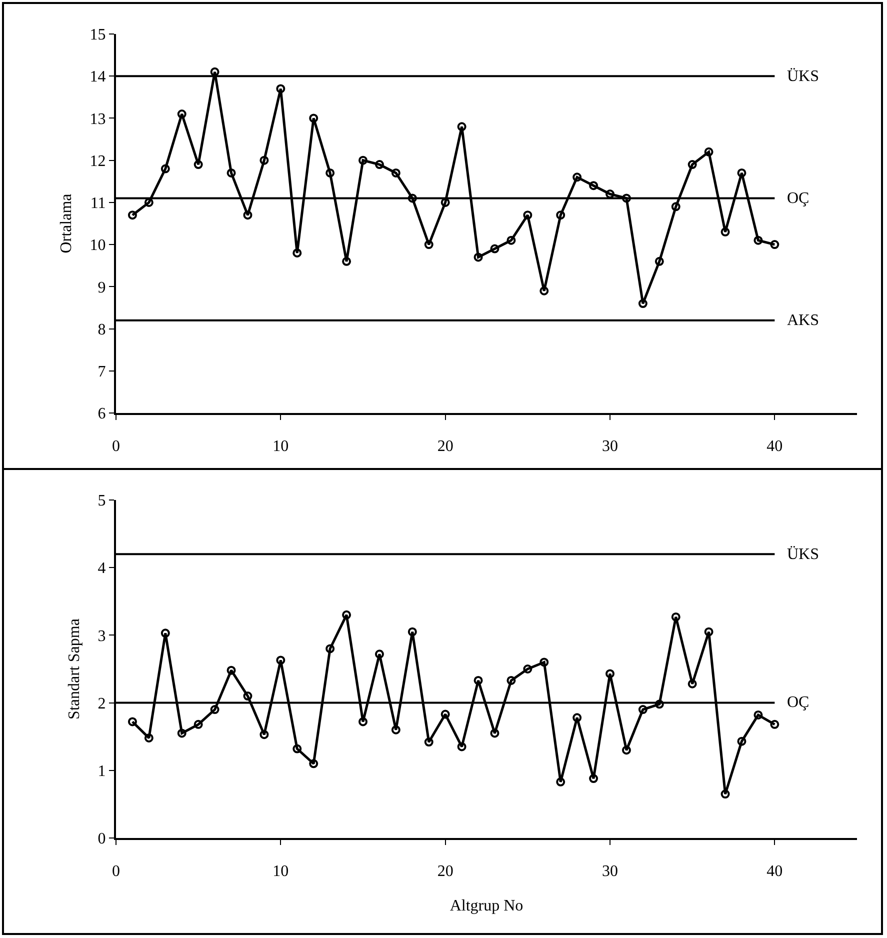 This screenshot has width=887, height=938. I want to click on y-tick-label: 4, so click(102, 569).